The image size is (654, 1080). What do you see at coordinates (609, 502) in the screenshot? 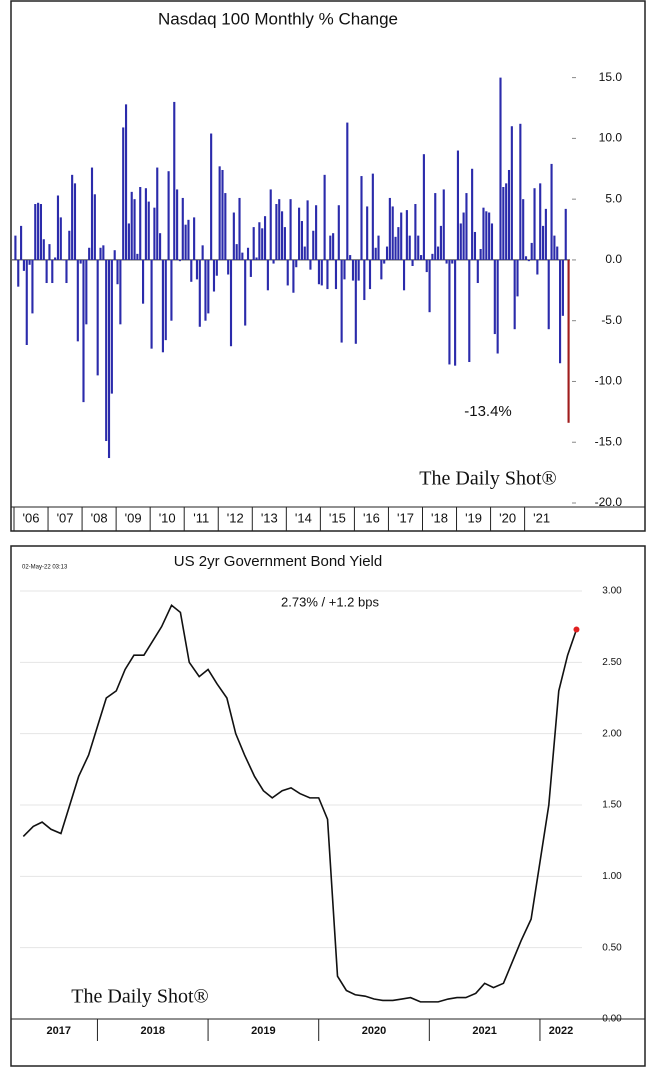
I see `y-tick-label: -20.0` at bounding box center [609, 502].